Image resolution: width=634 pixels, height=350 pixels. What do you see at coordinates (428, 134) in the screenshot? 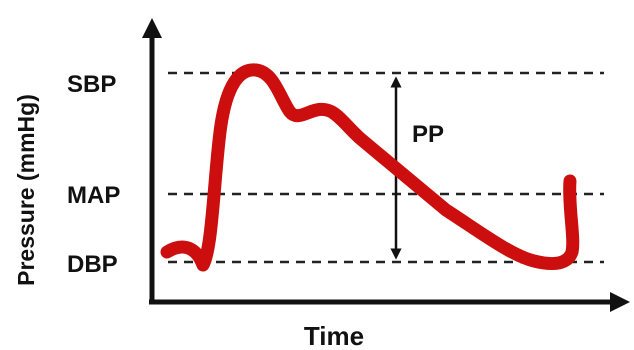
I see `pp-label: PP` at bounding box center [428, 134].